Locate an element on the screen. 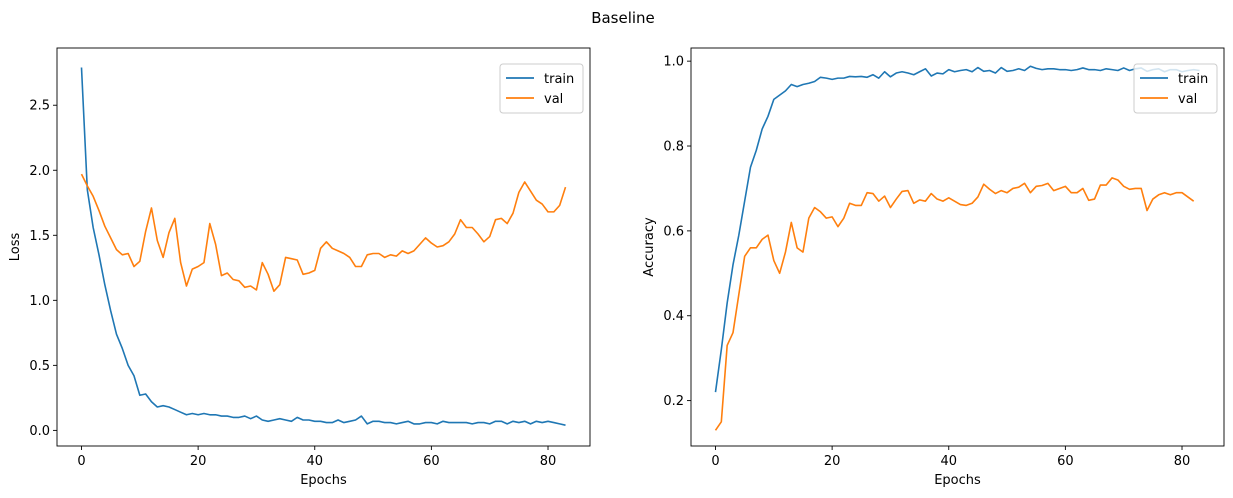 This screenshot has width=1233, height=498. loss-x-tick-label: 40 is located at coordinates (314, 461).